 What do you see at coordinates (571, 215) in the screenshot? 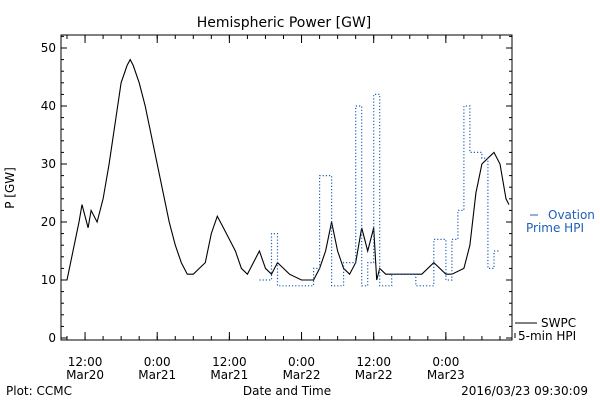
I see `legend-ovation-line1: Ovation` at bounding box center [571, 215].